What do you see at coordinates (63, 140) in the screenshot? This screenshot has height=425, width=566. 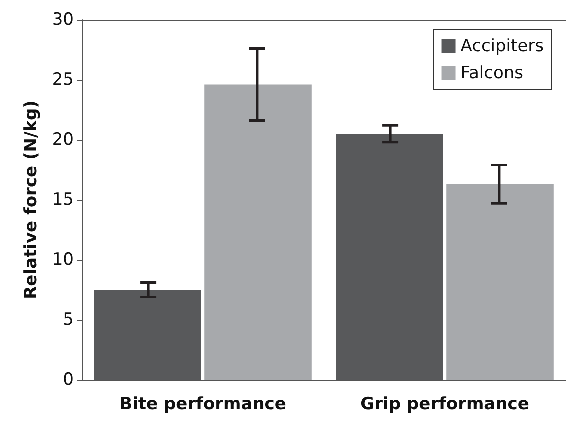 I see `y-tick-label: 20` at bounding box center [63, 140].